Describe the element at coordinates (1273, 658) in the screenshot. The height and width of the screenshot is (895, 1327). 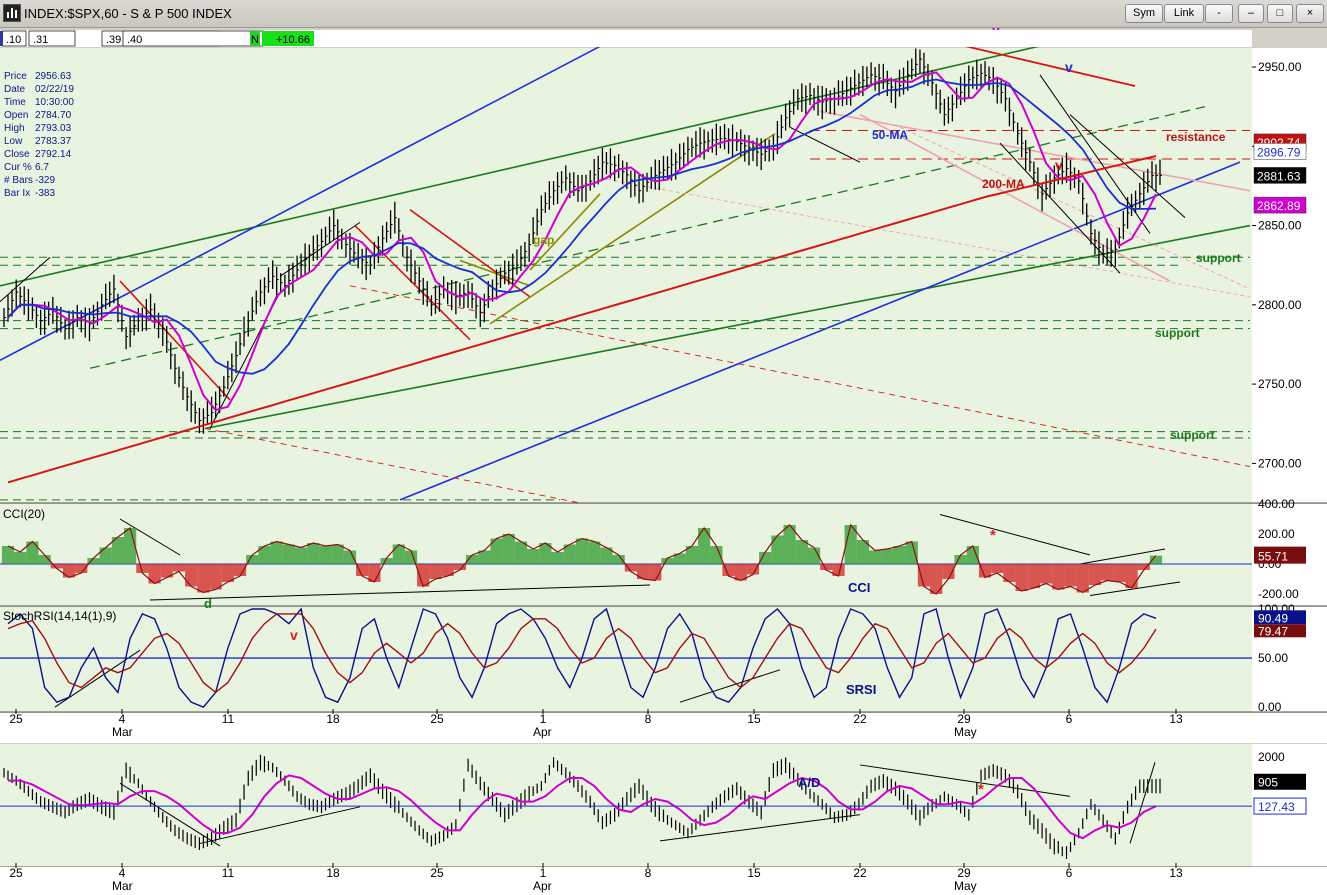
I see `srsi-tick-label: 50.00` at that location.